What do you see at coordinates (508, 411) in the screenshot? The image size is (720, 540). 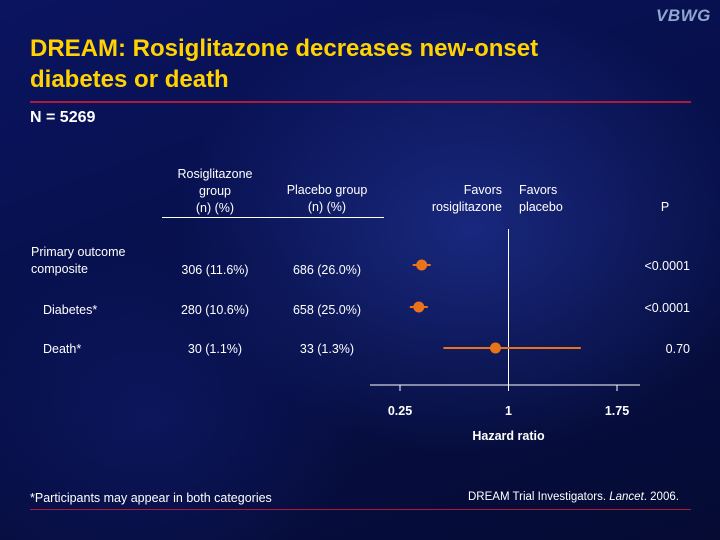 I see `x-tick-label: 1` at bounding box center [508, 411].